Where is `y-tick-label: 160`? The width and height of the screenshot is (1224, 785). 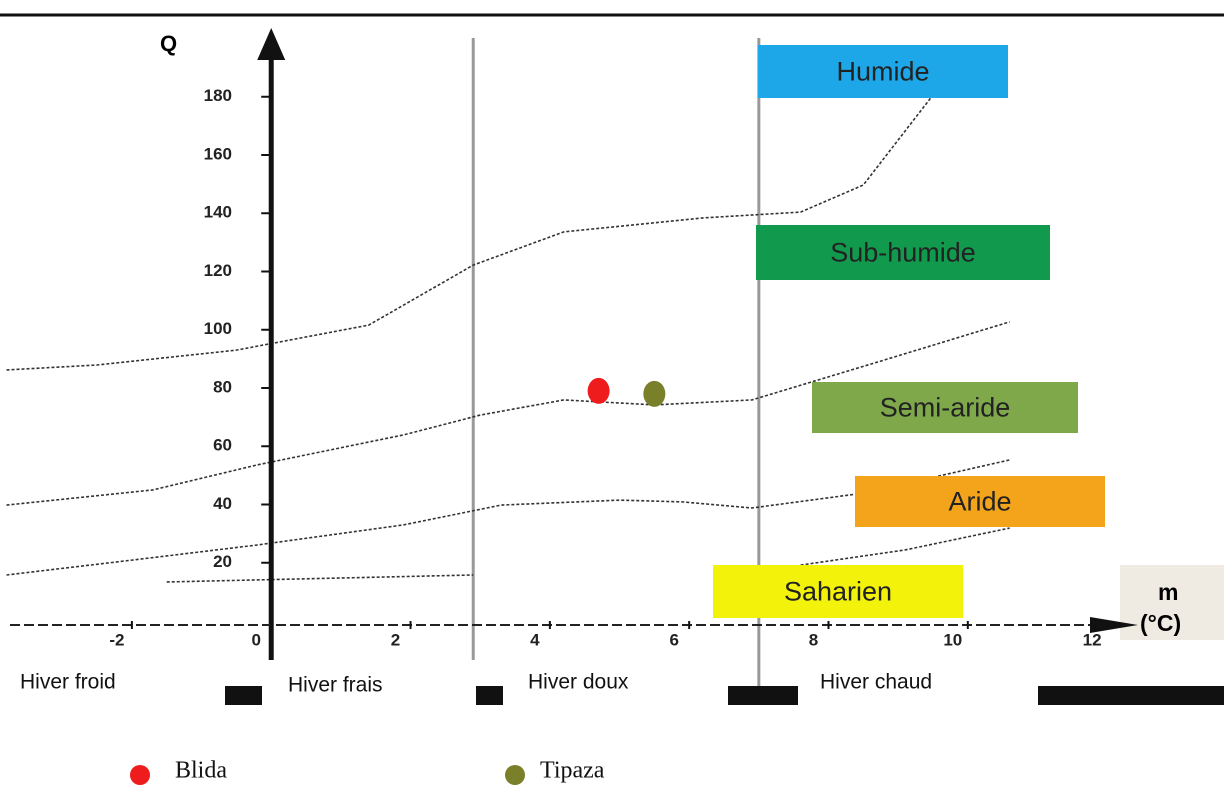 y-tick-label: 160 is located at coordinates (218, 153).